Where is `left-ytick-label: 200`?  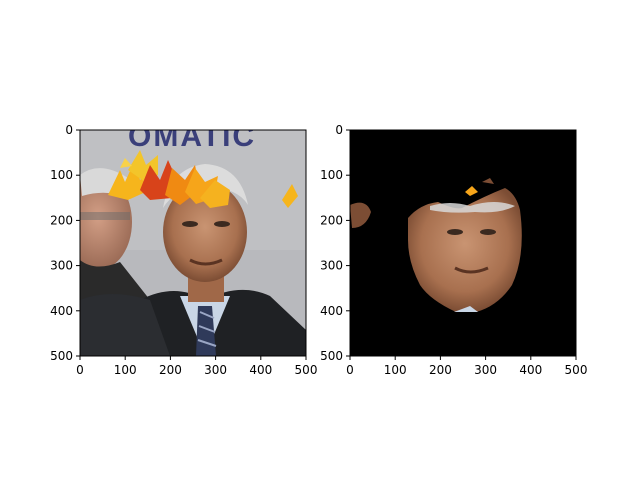
left-ytick-label: 200 is located at coordinates (61, 220).